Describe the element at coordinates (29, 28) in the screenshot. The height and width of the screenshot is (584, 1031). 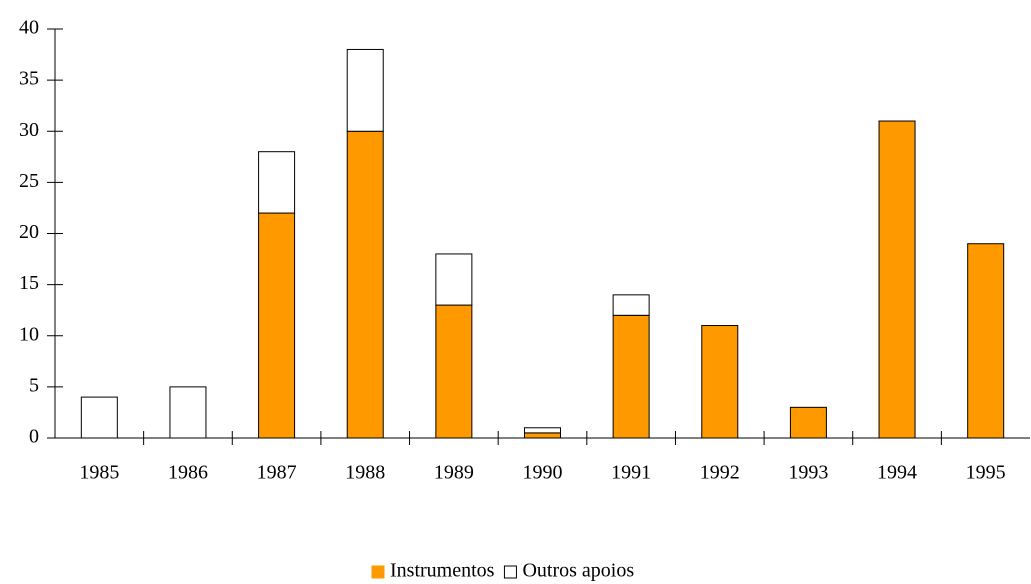
I see `y-tick-label: 40` at that location.